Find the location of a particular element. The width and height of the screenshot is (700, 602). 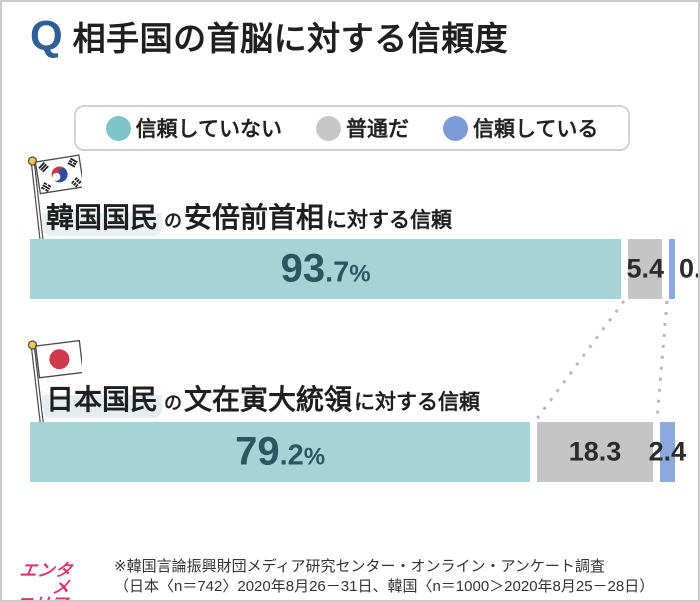

bar-segment-trust: 0.9 is located at coordinates (683, 269).